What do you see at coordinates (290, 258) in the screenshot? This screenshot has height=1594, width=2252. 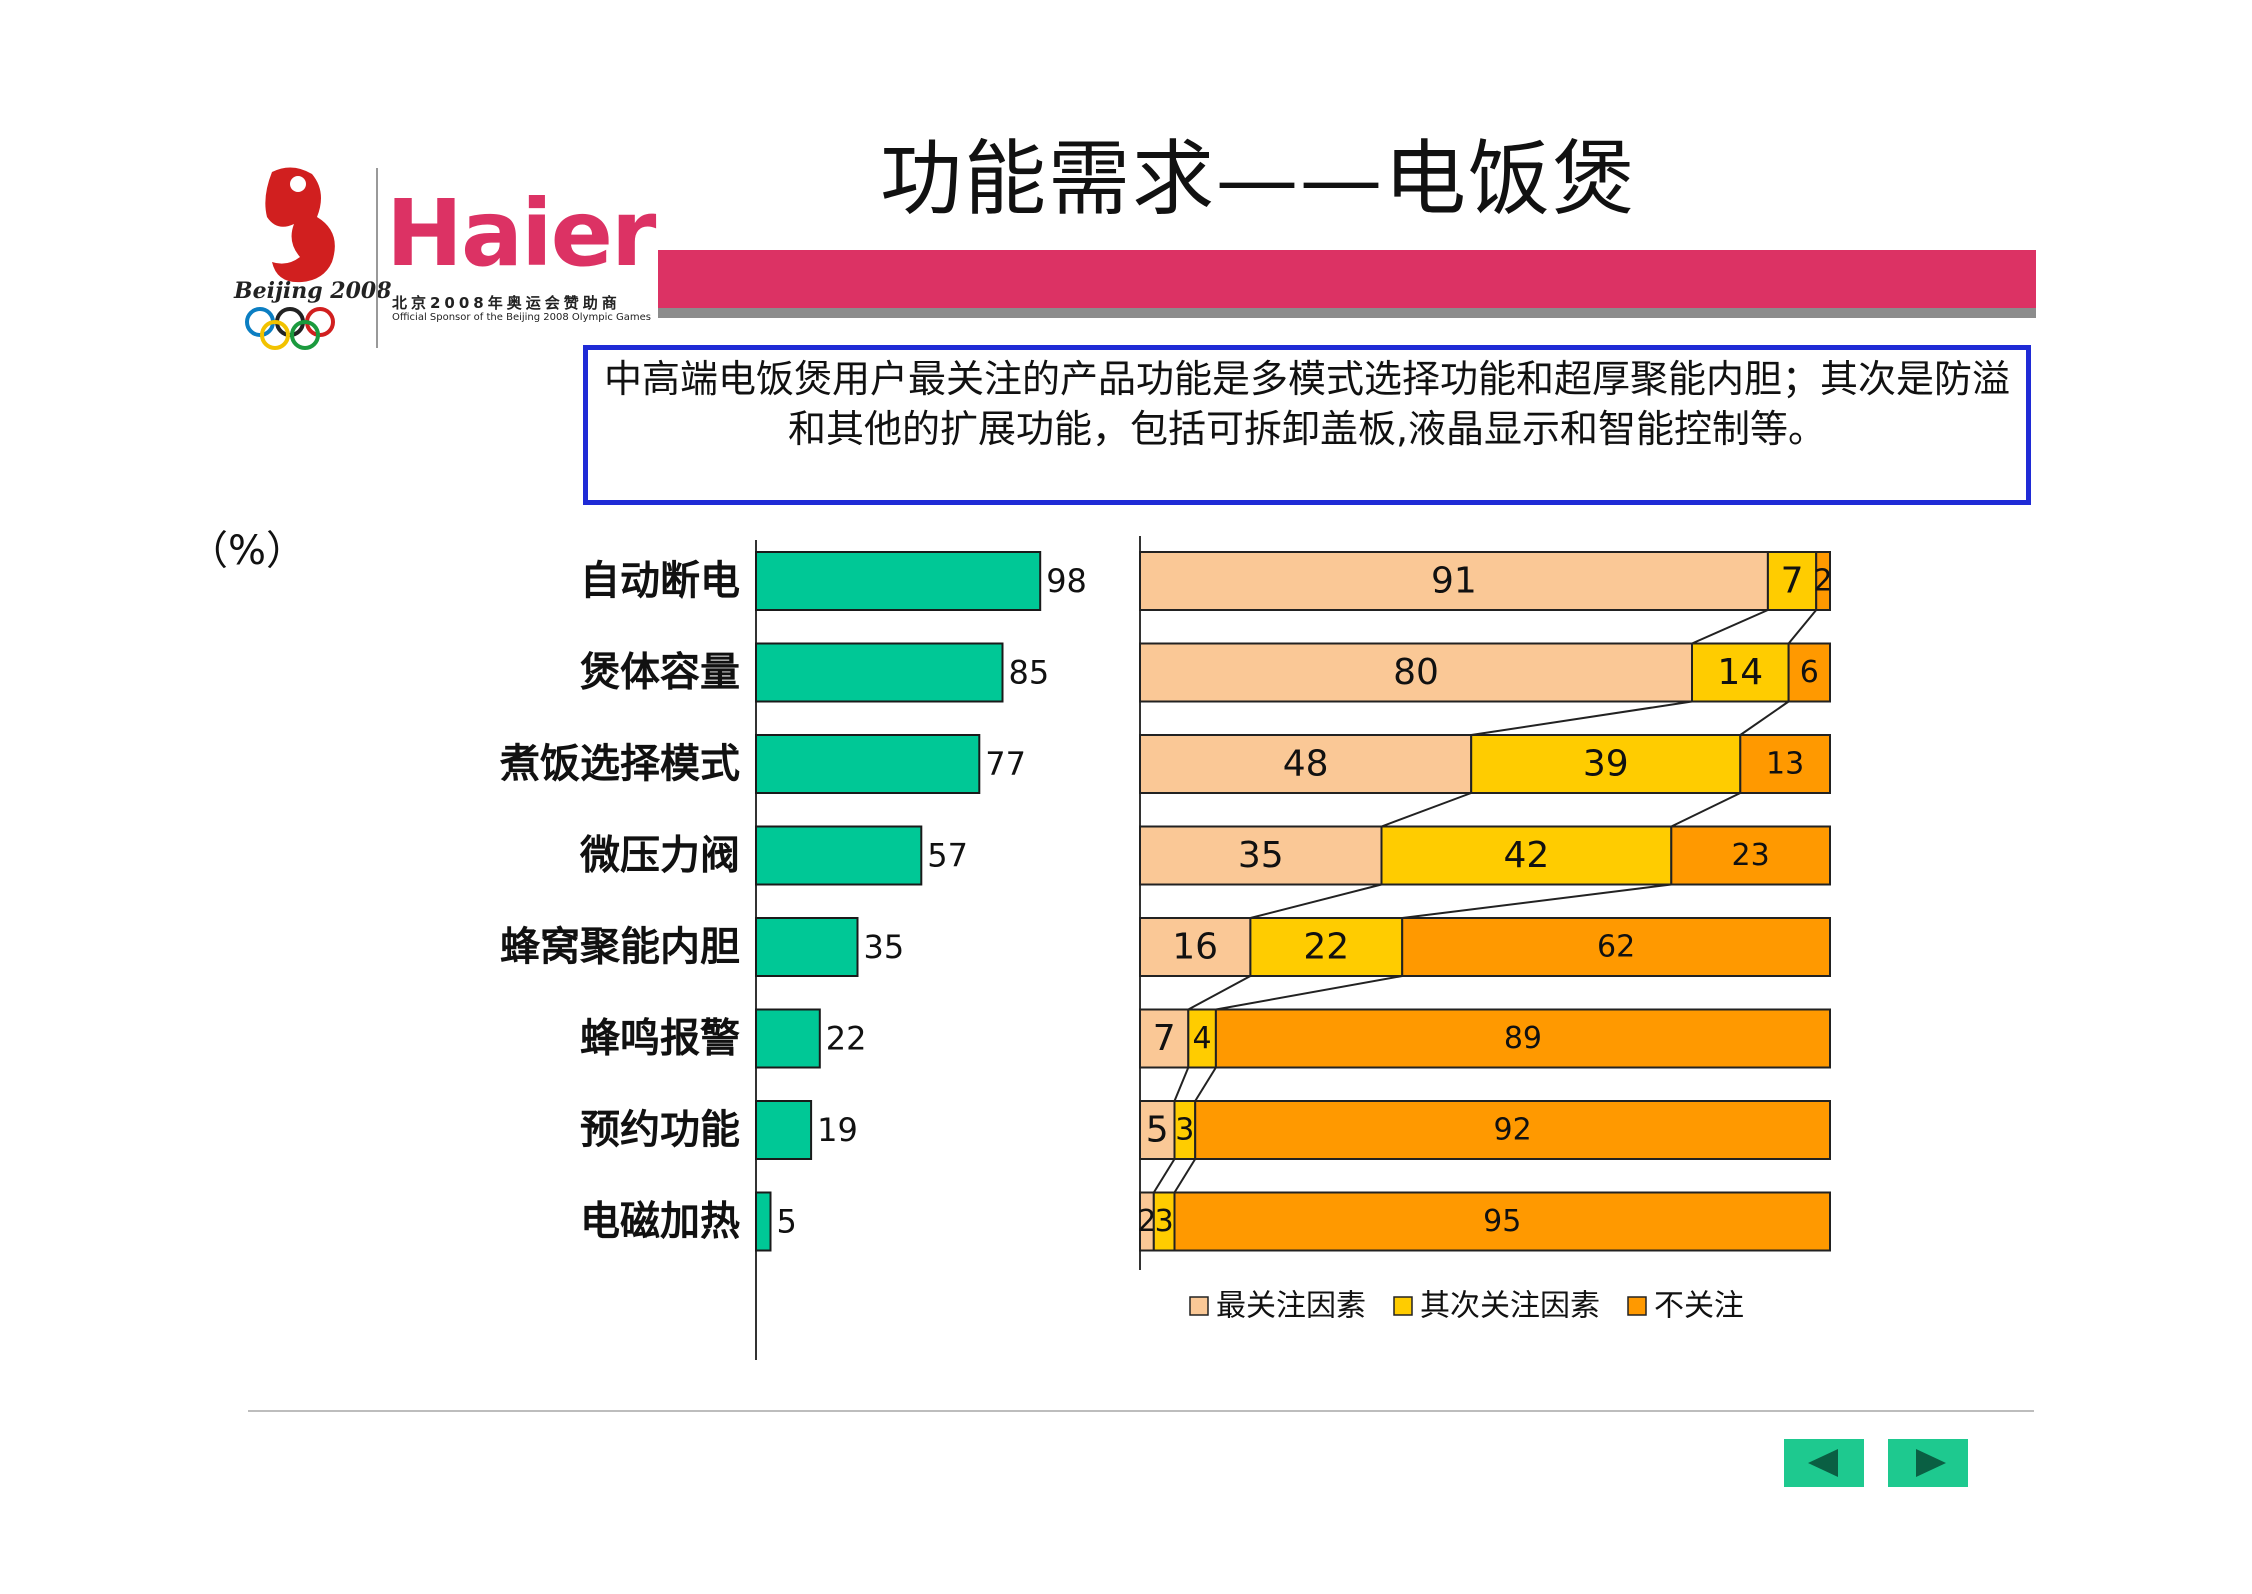 I see `beijing-2008-emblem` at bounding box center [290, 258].